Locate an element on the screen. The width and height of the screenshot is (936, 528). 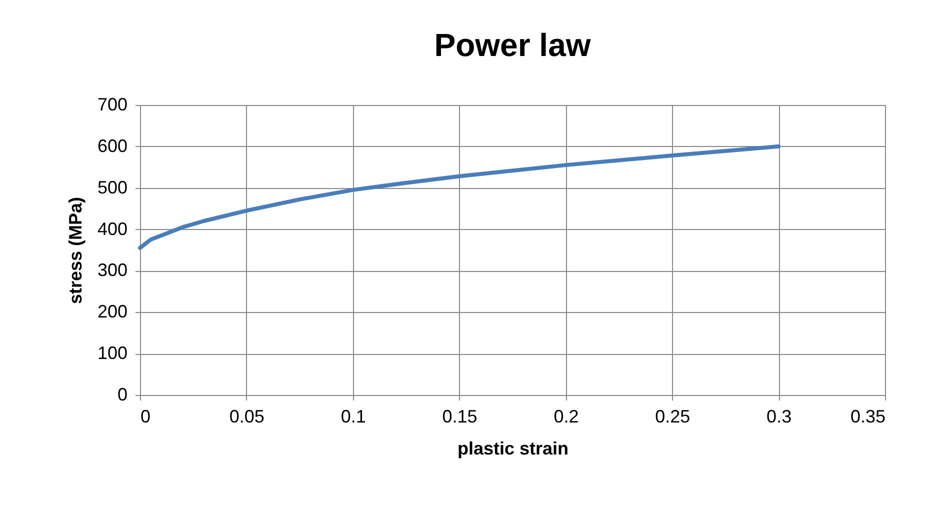
y-tick-label: 100 is located at coordinates (112, 353).